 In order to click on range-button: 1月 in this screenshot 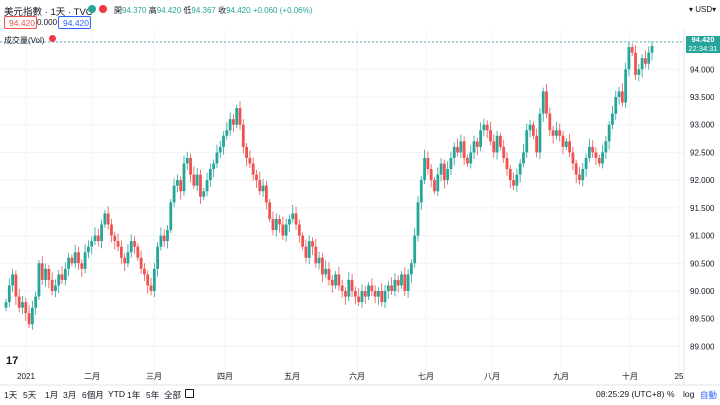, I will do `click(52, 395)`.